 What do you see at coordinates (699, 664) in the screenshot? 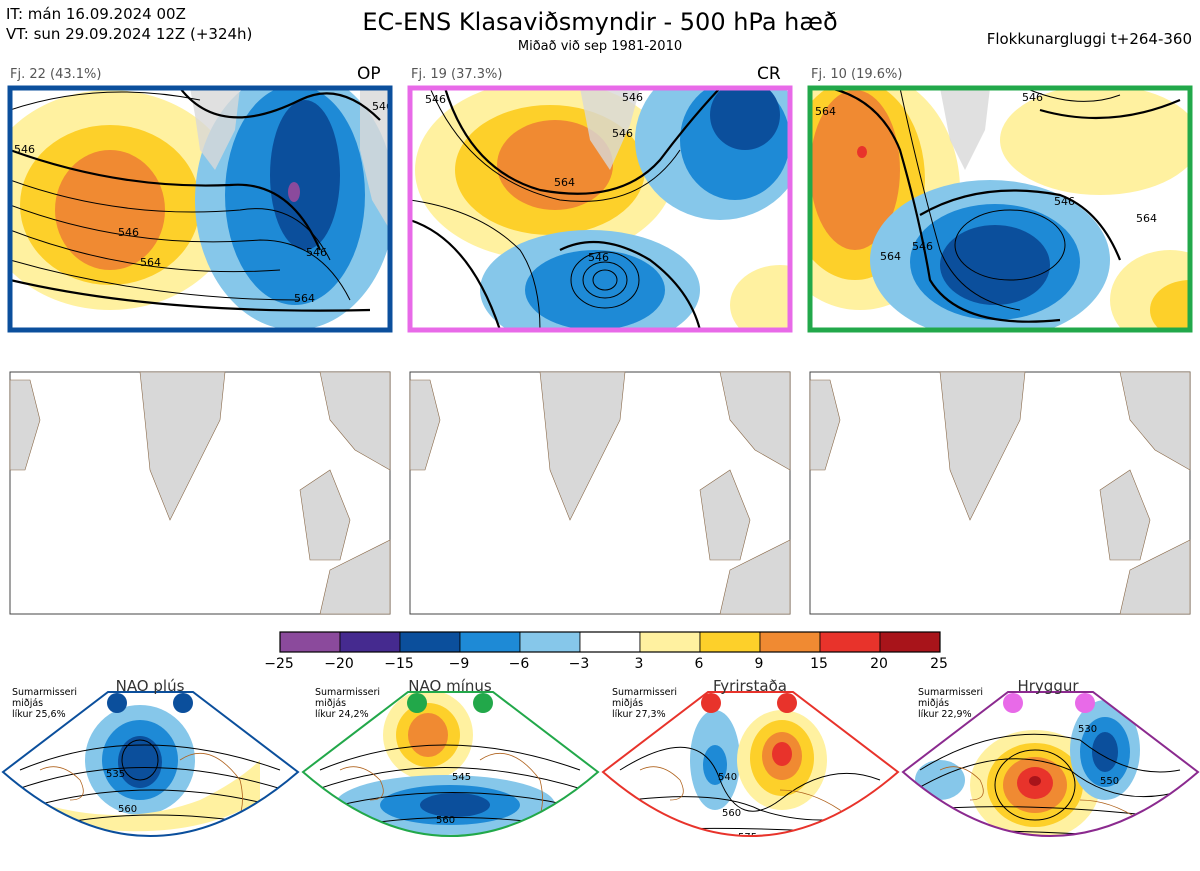
I see `colorbar-tick: 6` at bounding box center [699, 664].